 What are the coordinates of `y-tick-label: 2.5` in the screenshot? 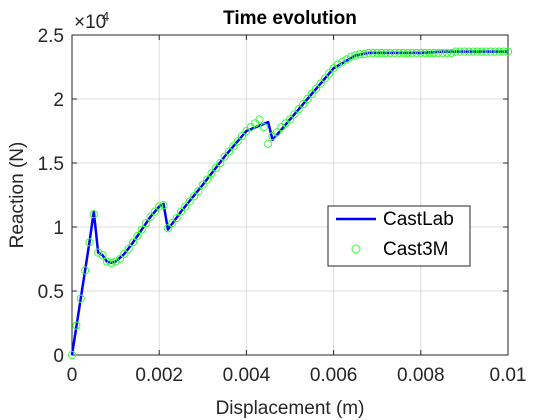 It's located at (51, 36).